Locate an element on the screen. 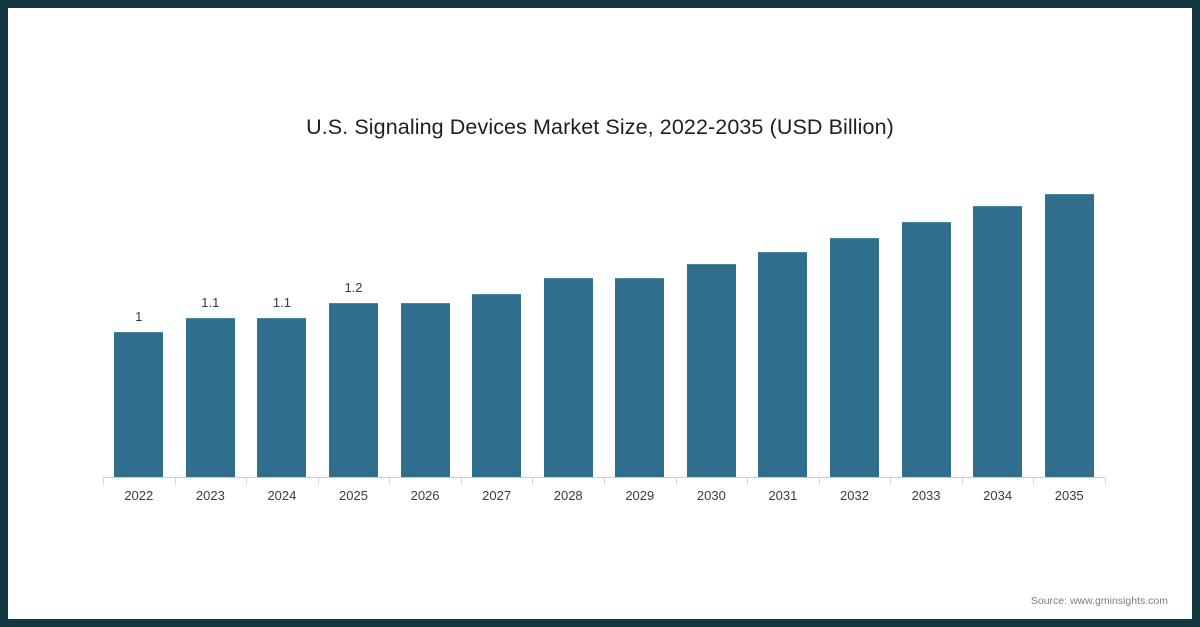 The width and height of the screenshot is (1200, 627). x-tick-label-2029: 2029 is located at coordinates (640, 495).